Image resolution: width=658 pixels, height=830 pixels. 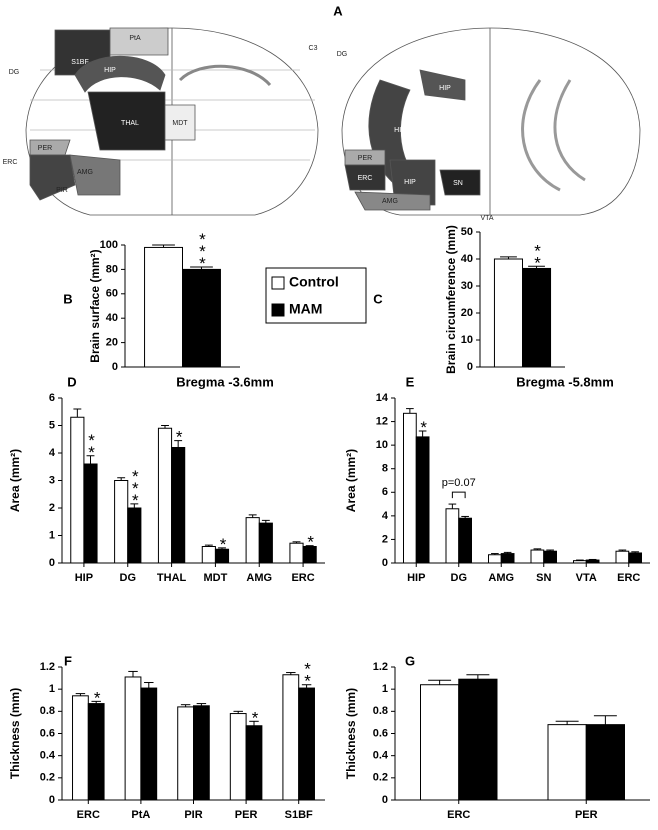 What do you see at coordinates (451, 299) in the screenshot?
I see `y-axis-label: Brain circumference (mm)` at bounding box center [451, 299].